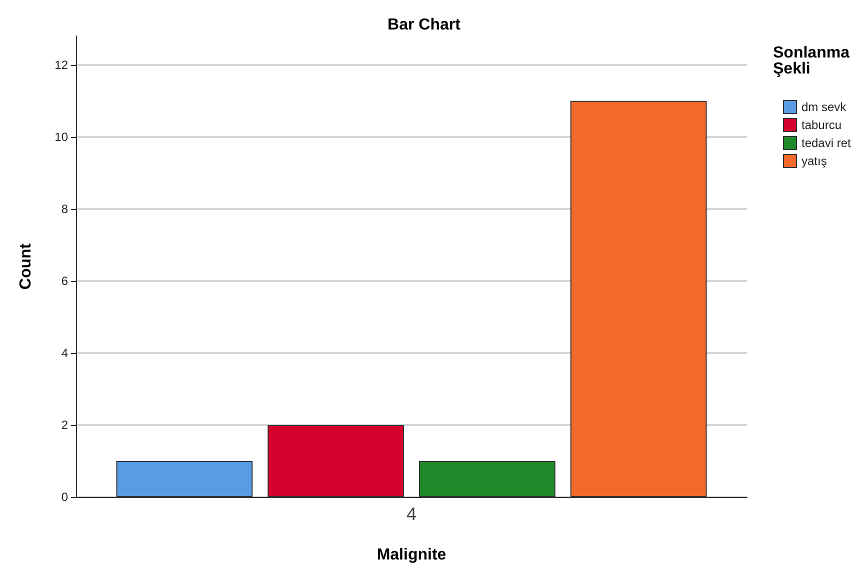  Describe the element at coordinates (825, 107) in the screenshot. I see `legend-label: dm sevk` at that location.